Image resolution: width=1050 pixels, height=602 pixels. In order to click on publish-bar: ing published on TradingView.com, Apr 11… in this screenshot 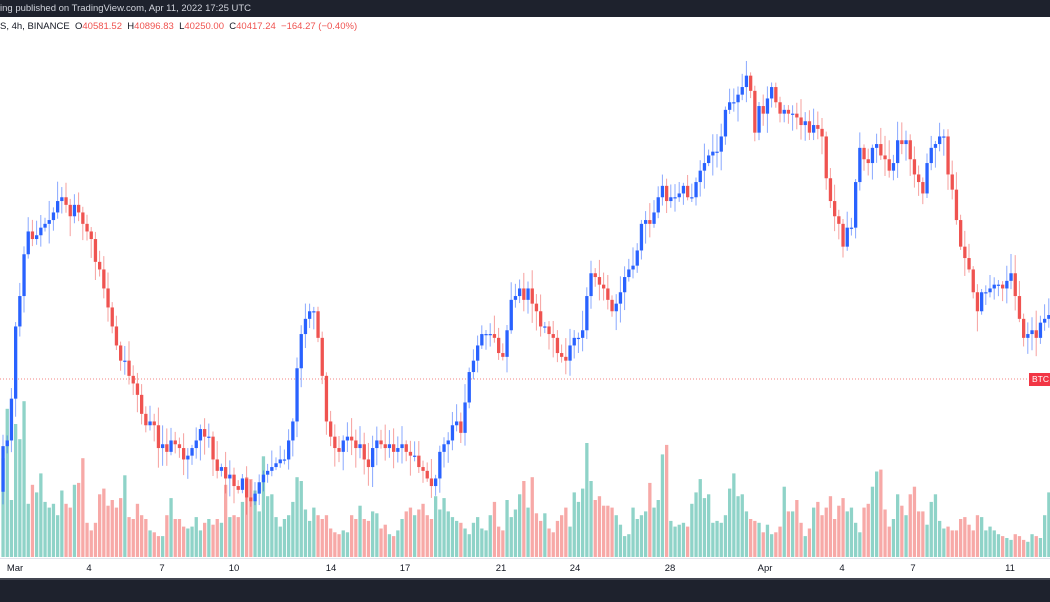, I will do `click(525, 8)`.